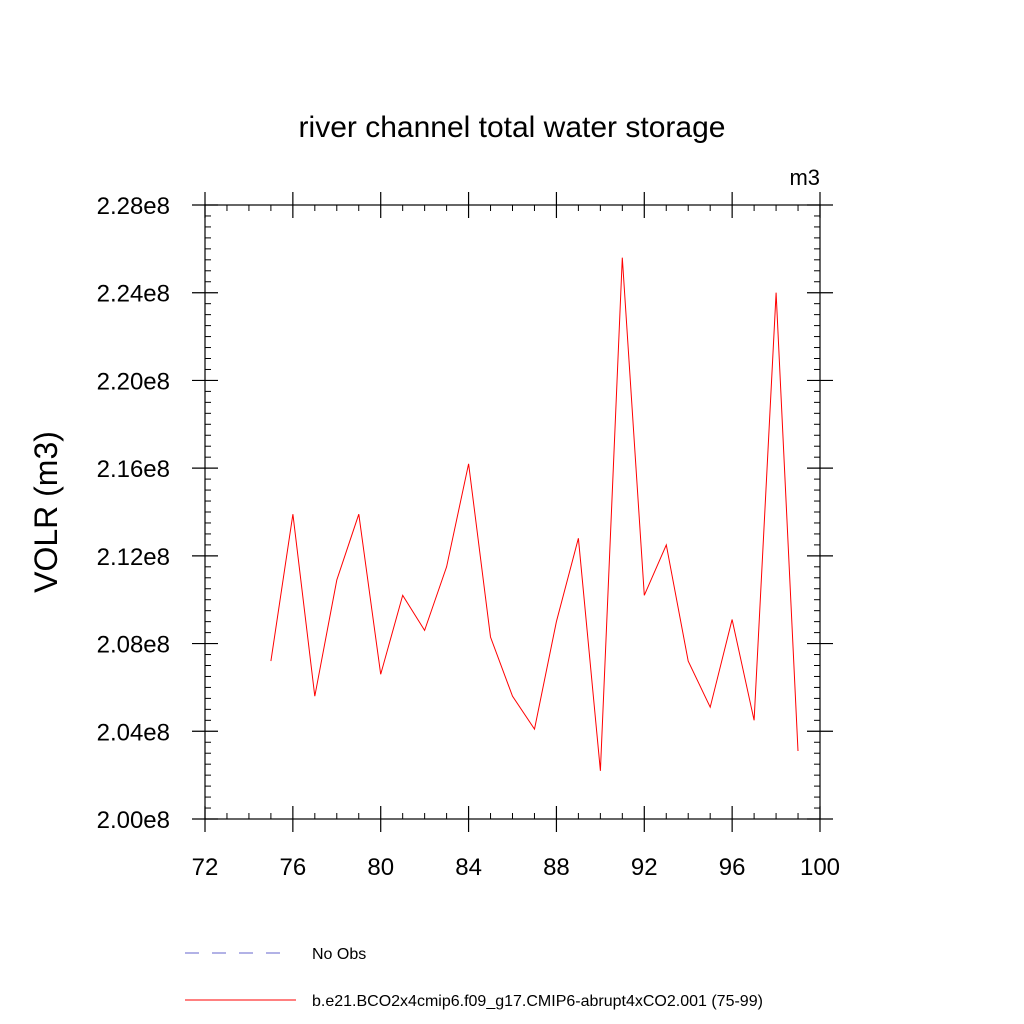  What do you see at coordinates (820, 867) in the screenshot?
I see `x-tick-label: 100` at bounding box center [820, 867].